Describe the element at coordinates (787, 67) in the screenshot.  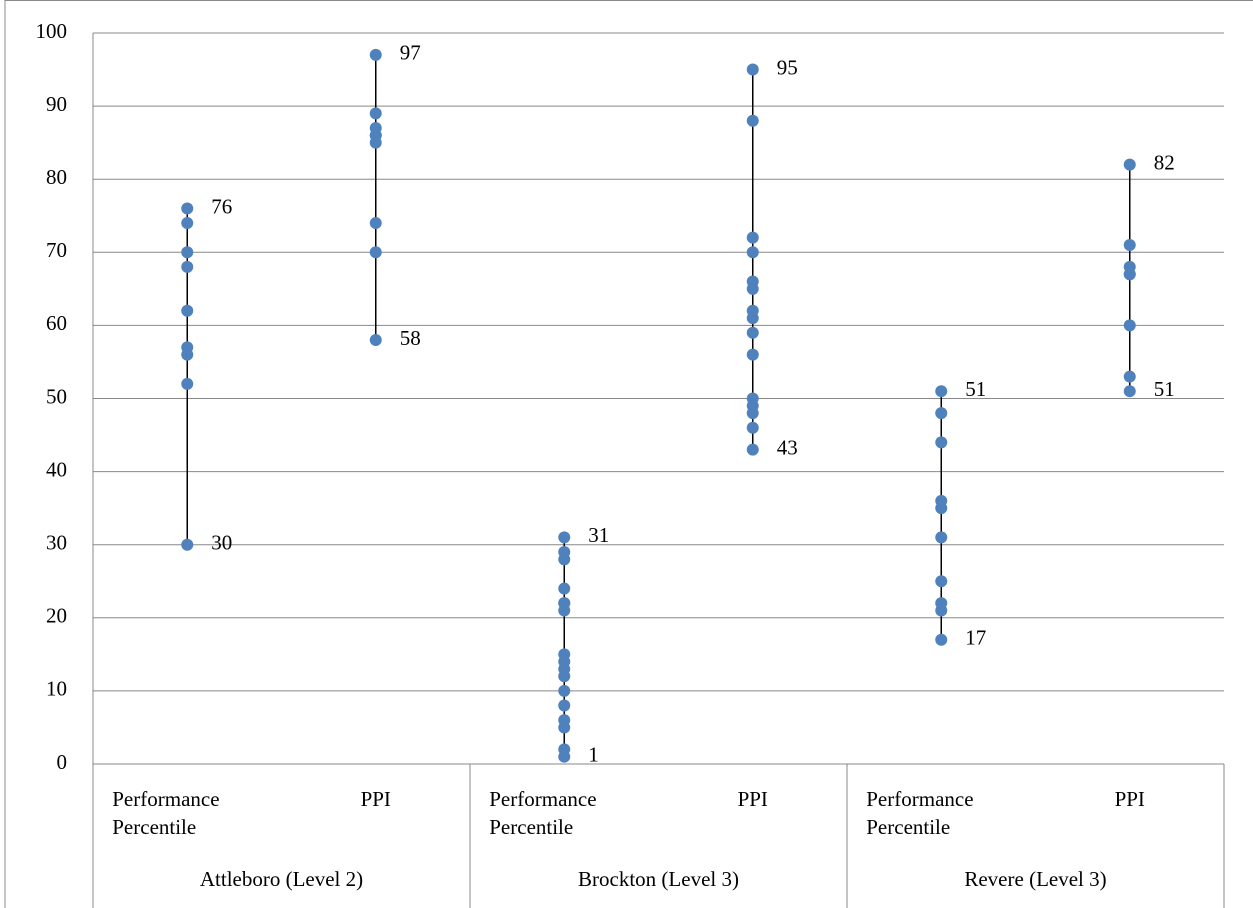
I see `data-label: 95` at that location.